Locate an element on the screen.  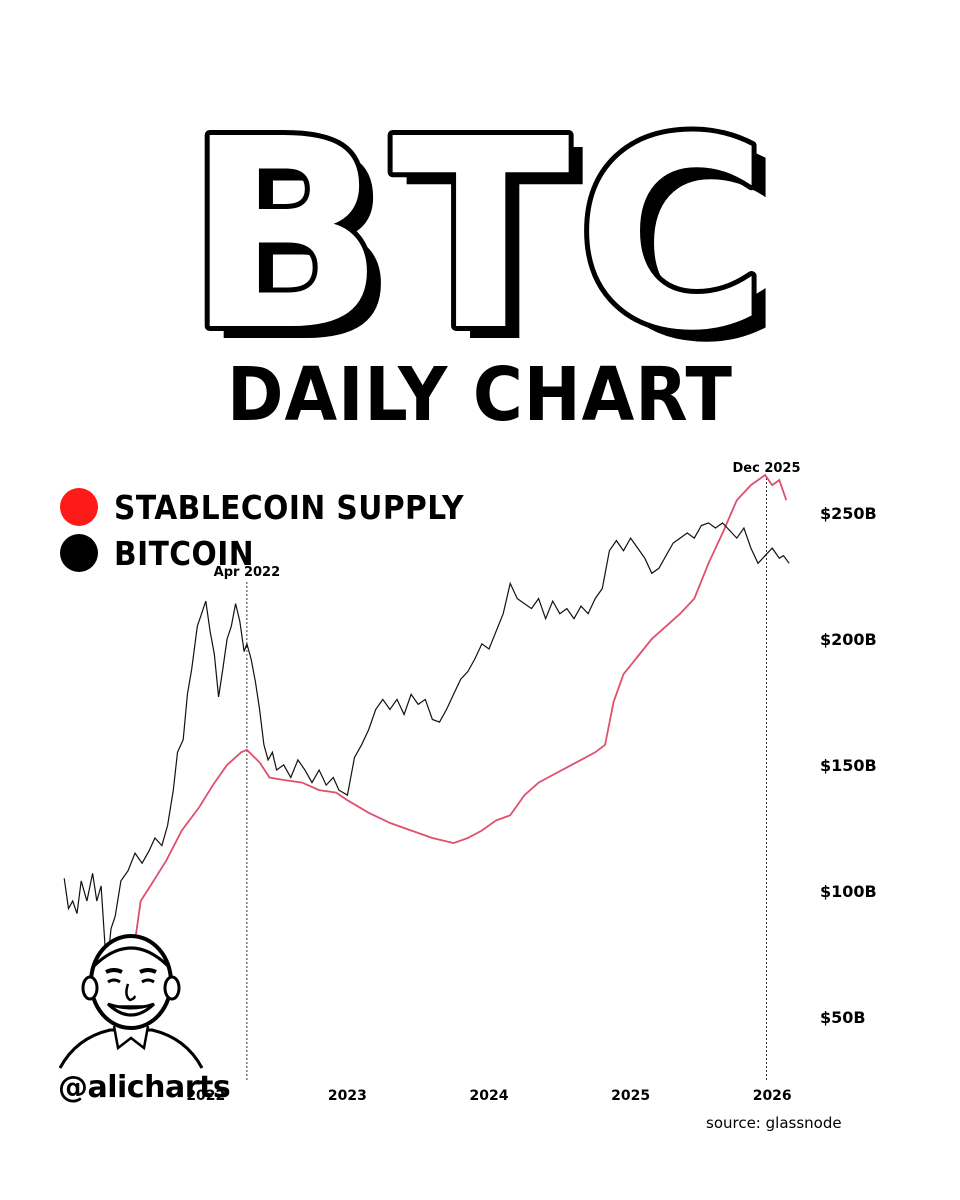
source-credit: source: glassnode is located at coordinates (774, 1123).